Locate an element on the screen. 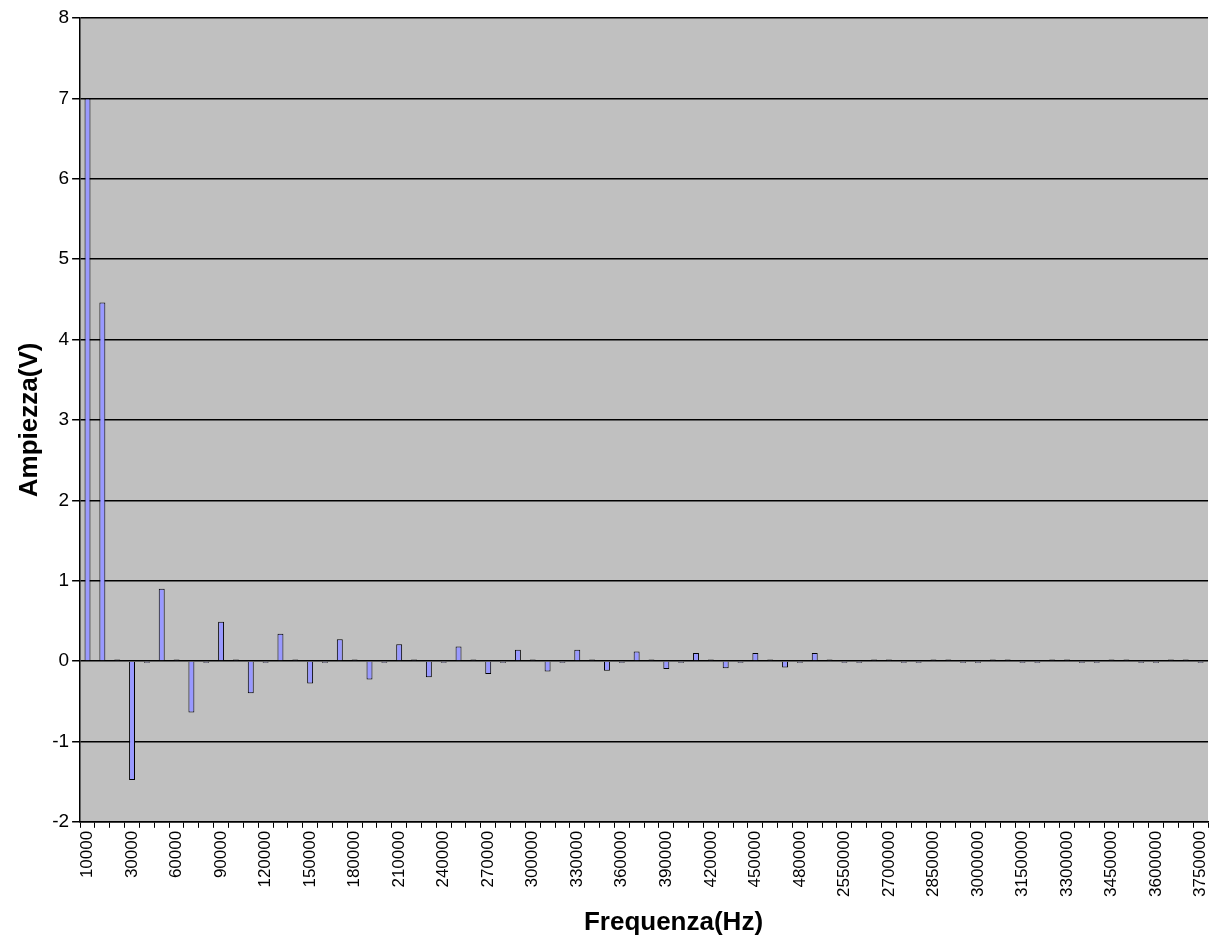 The height and width of the screenshot is (948, 1224). y-tick-label: 7 is located at coordinates (64, 97).